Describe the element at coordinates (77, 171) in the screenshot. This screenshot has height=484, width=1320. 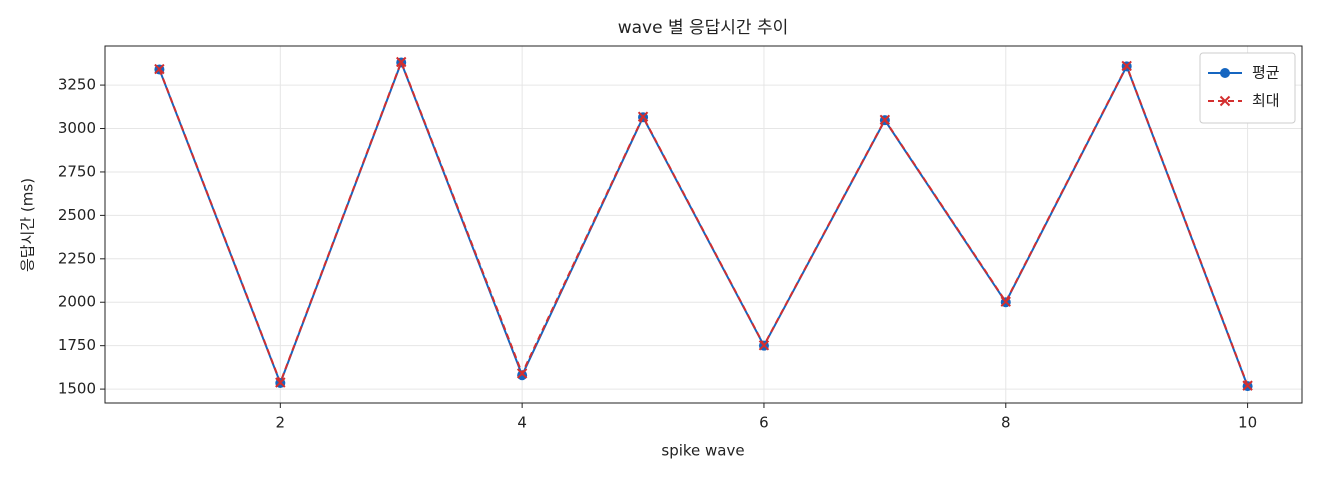
I see `y-tick-label: 2750` at that location.